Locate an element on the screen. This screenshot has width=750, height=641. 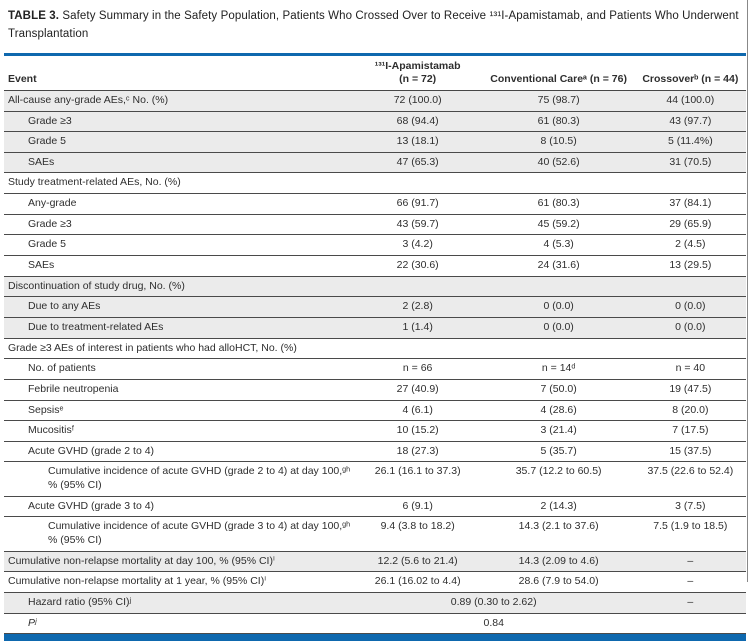
cell-value-spanning: 0.89 (0.30 to 2.62) is located at coordinates (493, 603).